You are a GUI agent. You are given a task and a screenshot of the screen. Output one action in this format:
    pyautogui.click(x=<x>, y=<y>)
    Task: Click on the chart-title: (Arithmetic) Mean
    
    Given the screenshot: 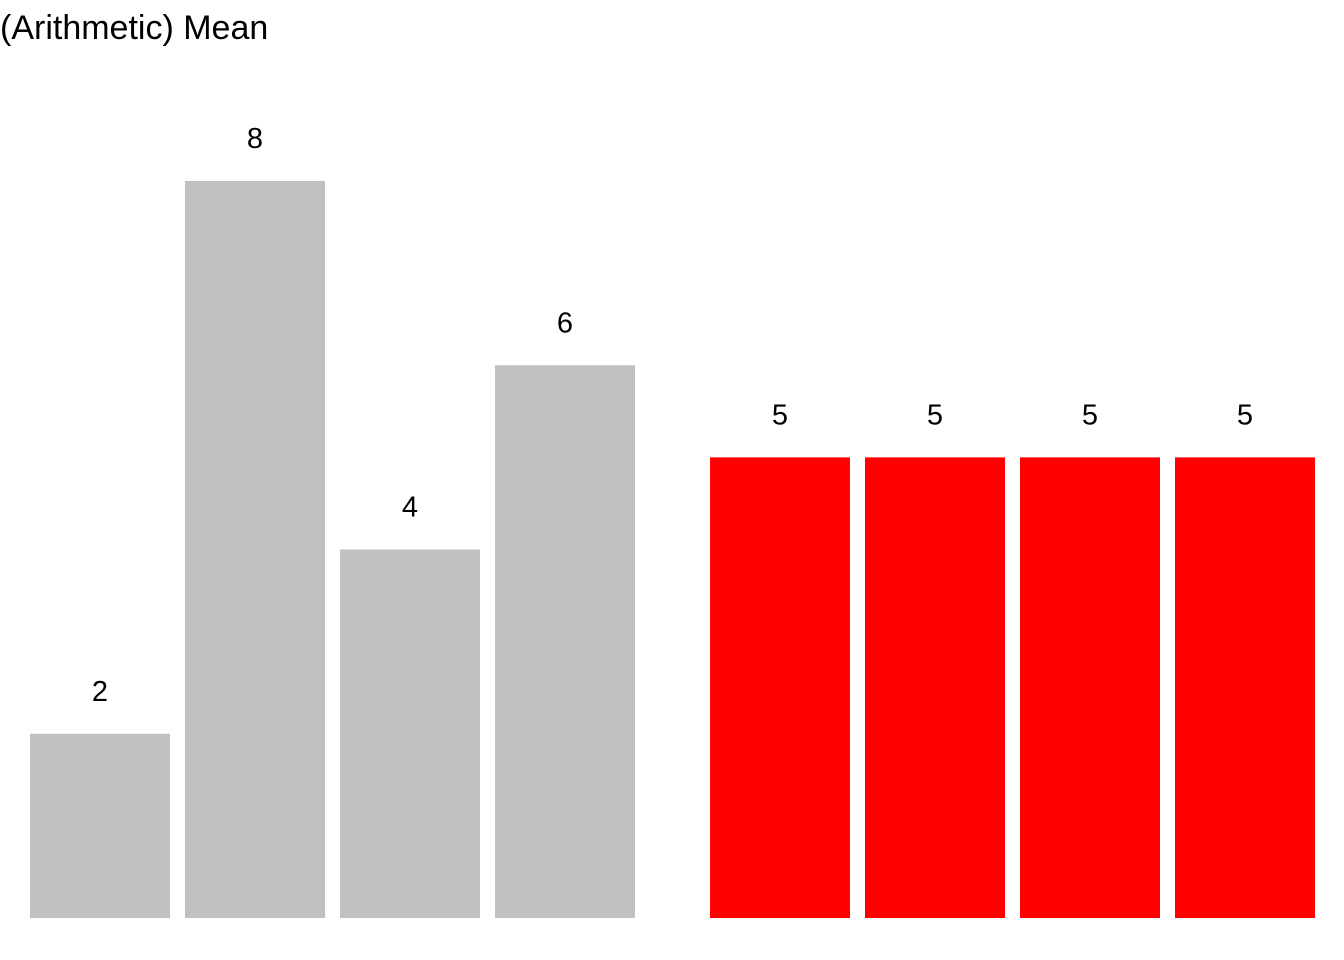 What is the action you would take?
    pyautogui.click(x=134, y=28)
    